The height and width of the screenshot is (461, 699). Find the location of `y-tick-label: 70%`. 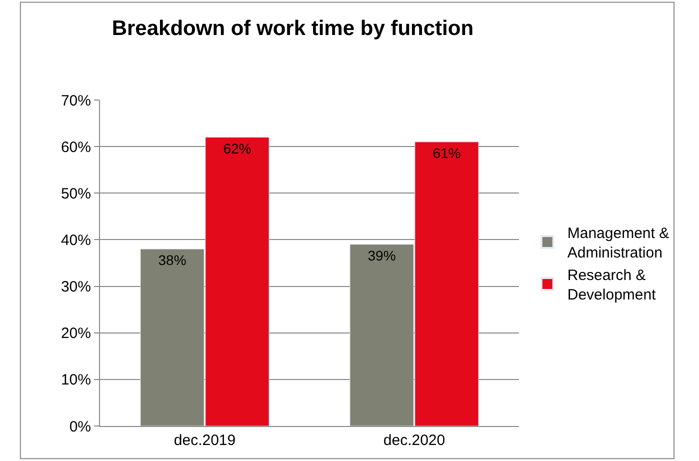

y-tick-label: 70% is located at coordinates (75, 101).